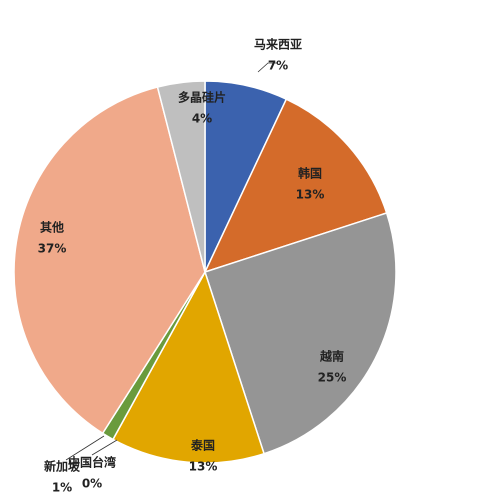 This screenshot has height=502, width=482. Describe the element at coordinates (92, 484) in the screenshot. I see `value-label: 0%` at that location.